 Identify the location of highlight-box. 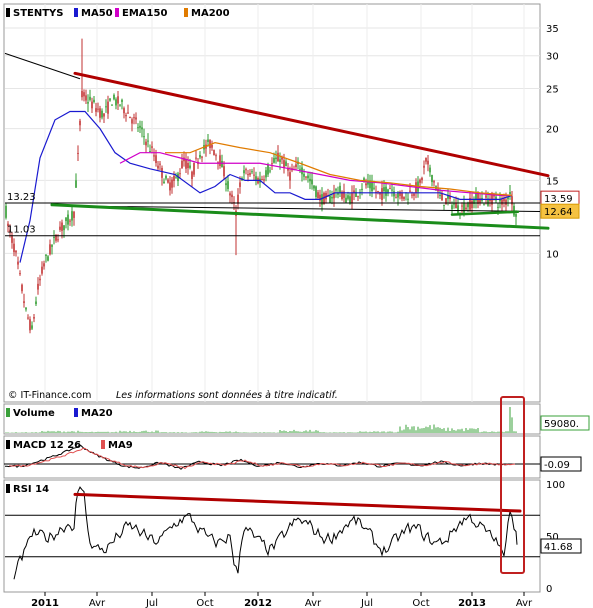
(512, 485).